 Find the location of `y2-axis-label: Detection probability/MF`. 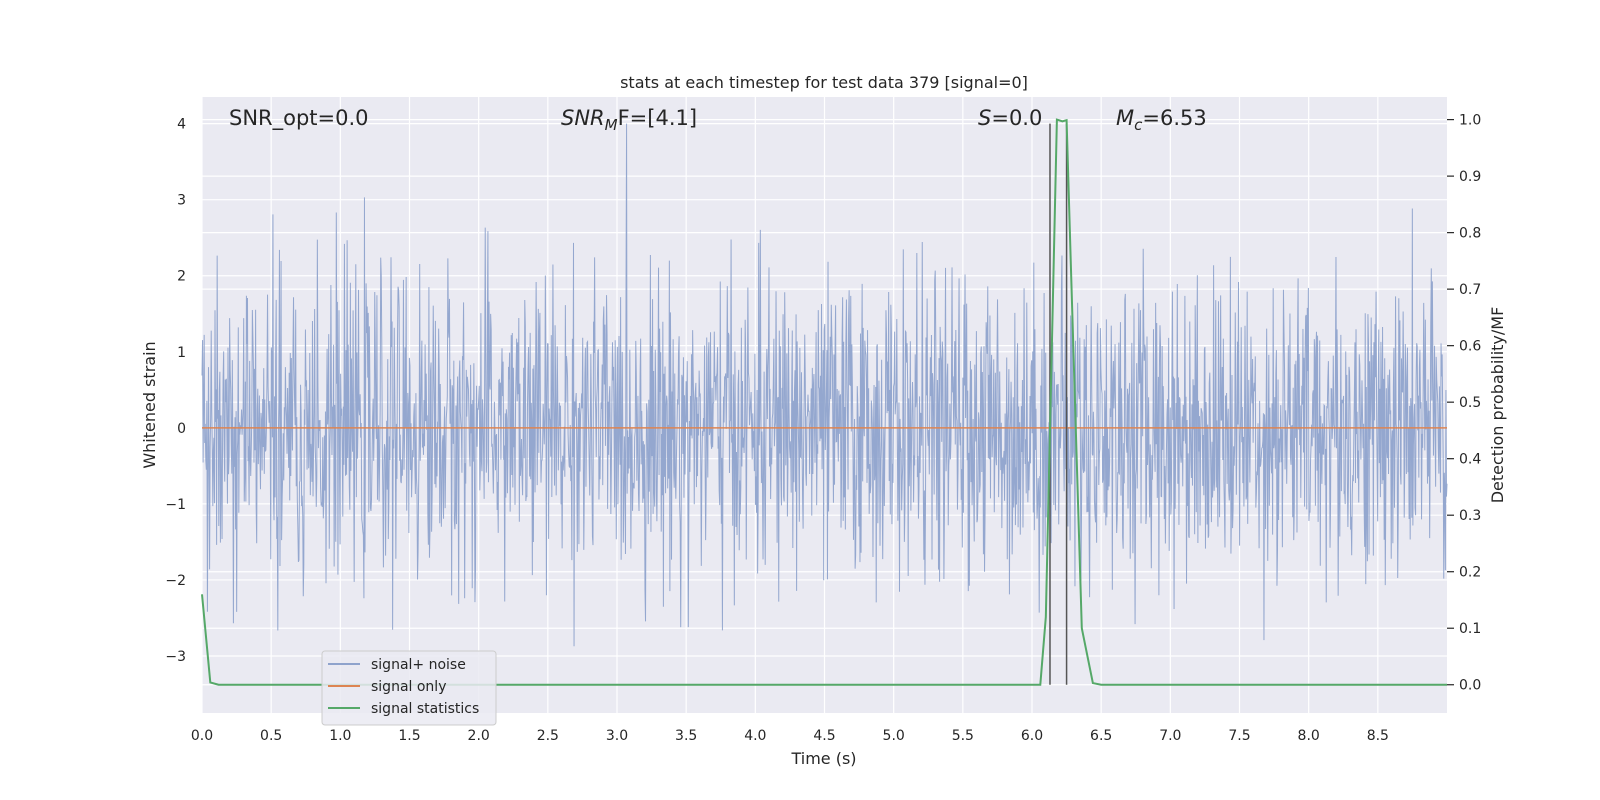

y2-axis-label: Detection probability/MF is located at coordinates (1497, 405).